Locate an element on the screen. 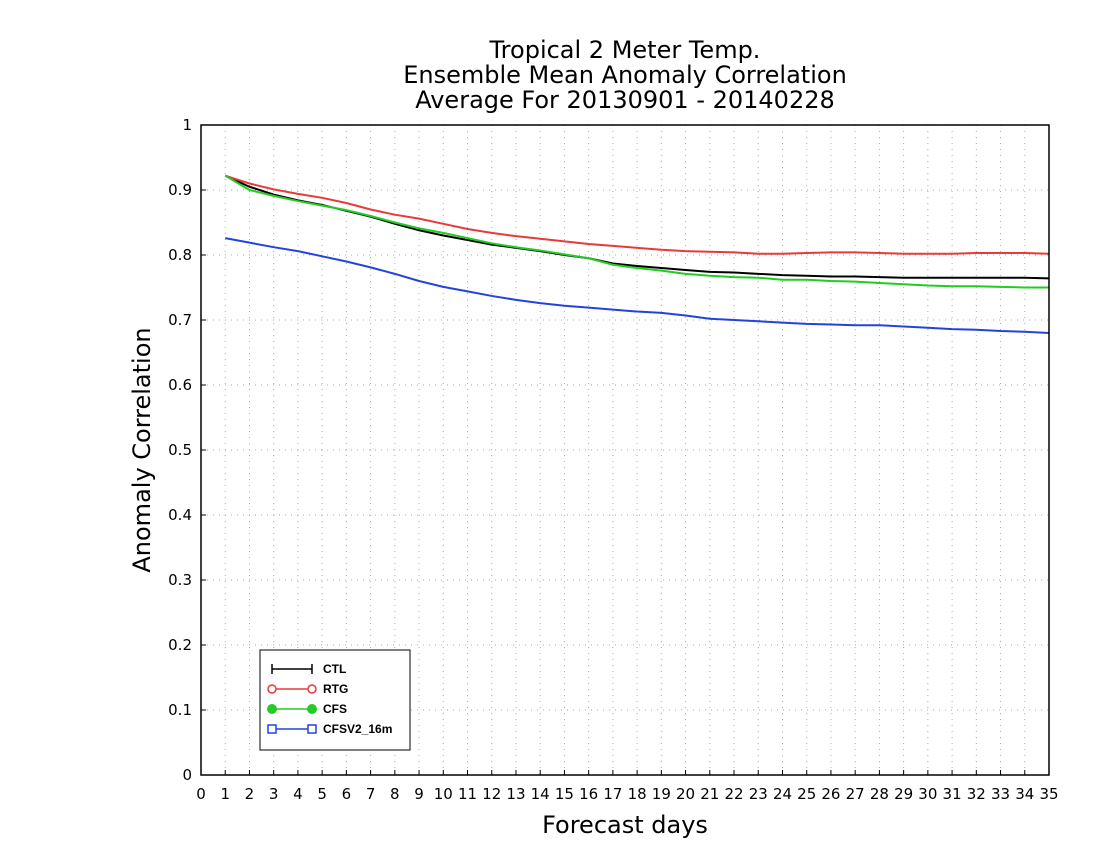 The image size is (1100, 850). y-tick-label: 0.8 is located at coordinates (180, 255).